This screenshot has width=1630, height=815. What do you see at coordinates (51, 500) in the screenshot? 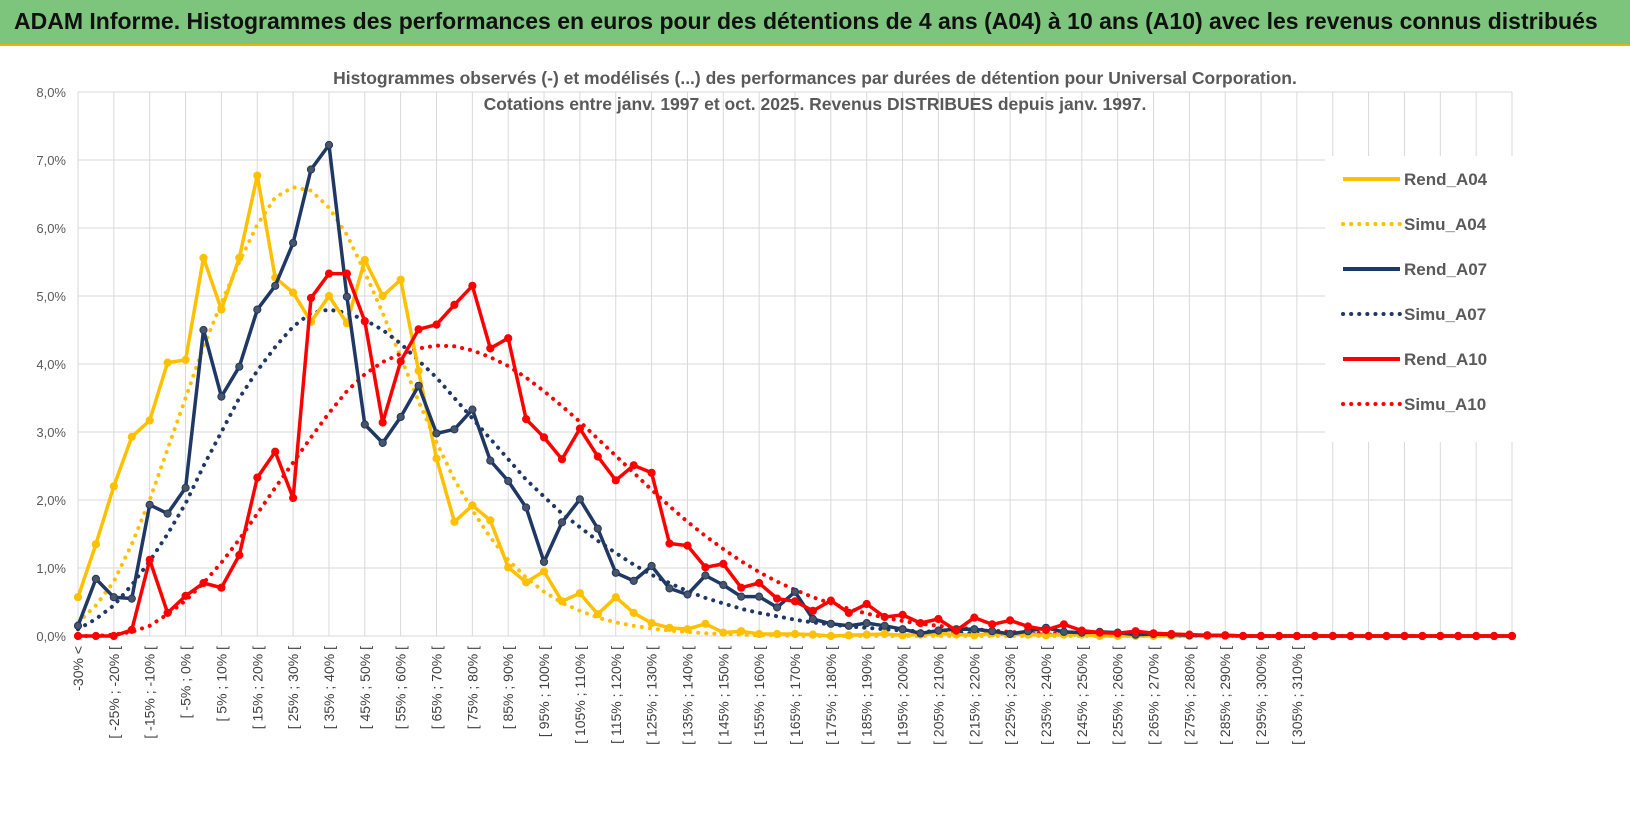
I see `y-tick-label: 2,0%` at bounding box center [51, 500].